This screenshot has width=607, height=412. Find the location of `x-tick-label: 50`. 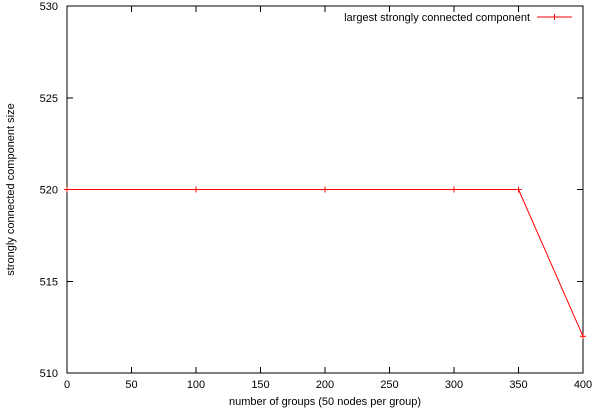

x-tick-label: 50 is located at coordinates (131, 385).